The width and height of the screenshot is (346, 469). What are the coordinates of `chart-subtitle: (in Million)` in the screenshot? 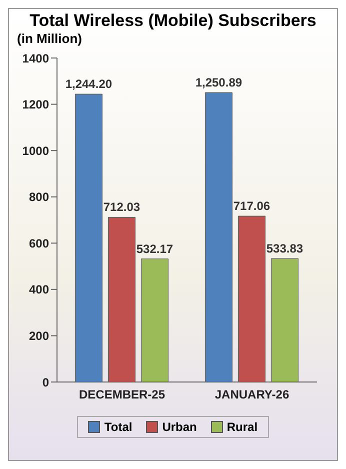 It's located at (49, 38).